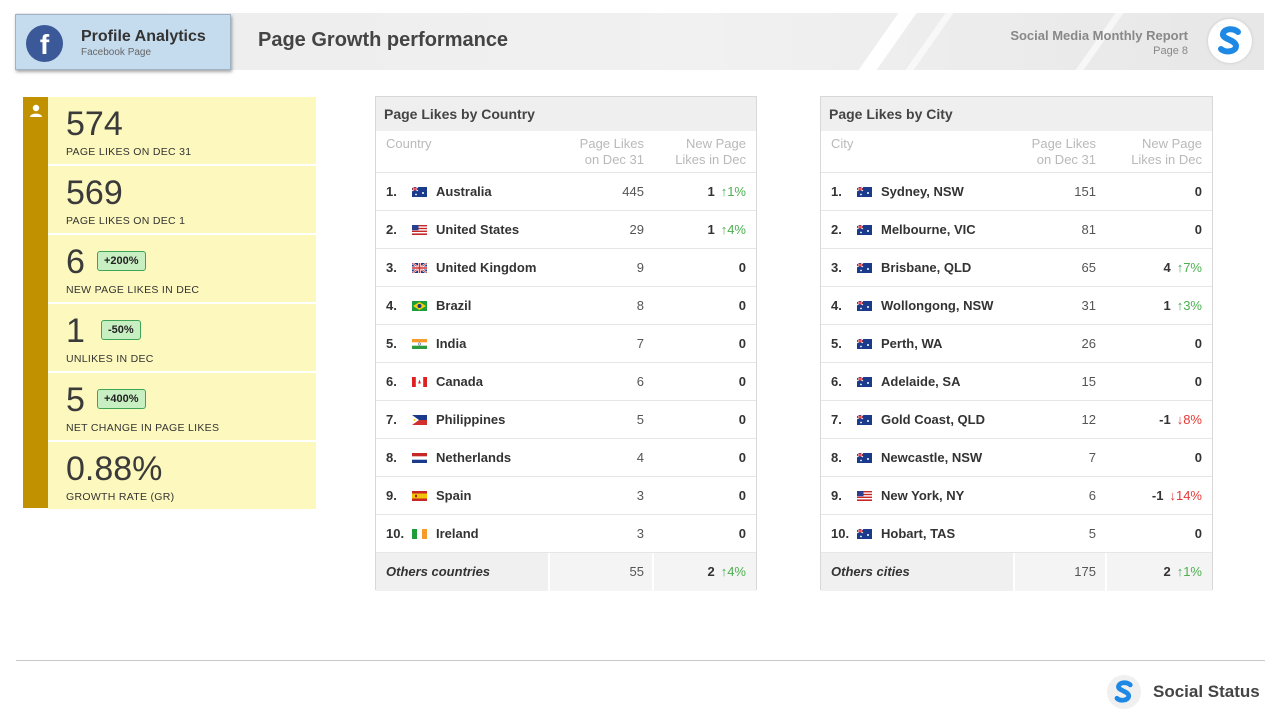  I want to click on others-new-likes: 2 ↑4%, so click(726, 571).